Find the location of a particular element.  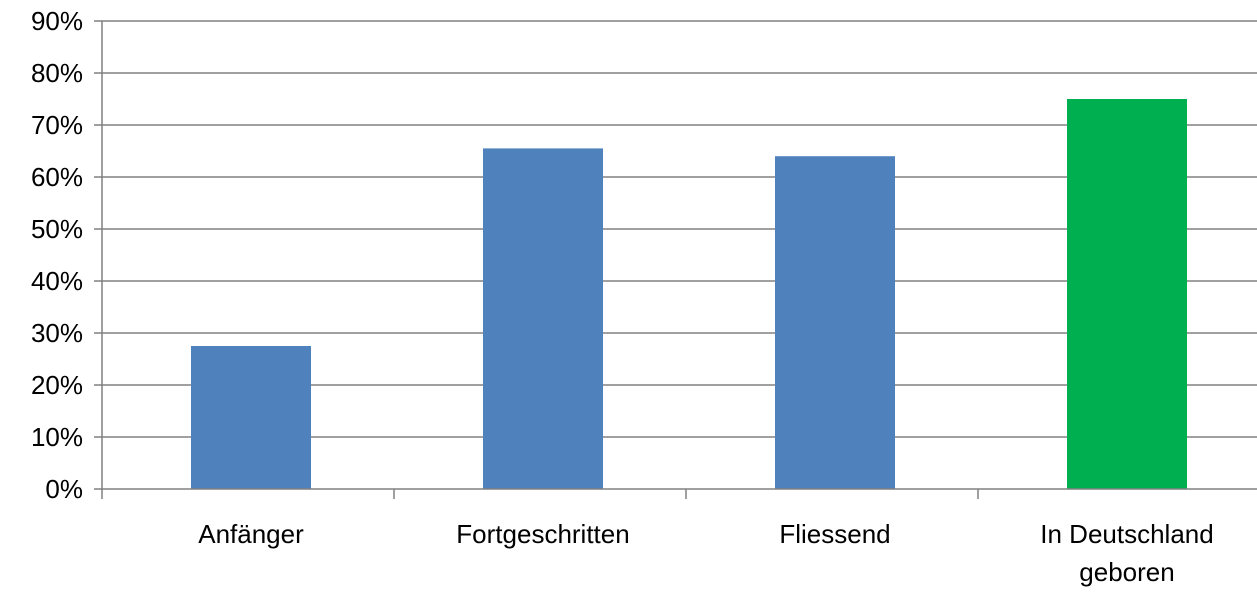

y-tick-label: 60% is located at coordinates (57, 177).